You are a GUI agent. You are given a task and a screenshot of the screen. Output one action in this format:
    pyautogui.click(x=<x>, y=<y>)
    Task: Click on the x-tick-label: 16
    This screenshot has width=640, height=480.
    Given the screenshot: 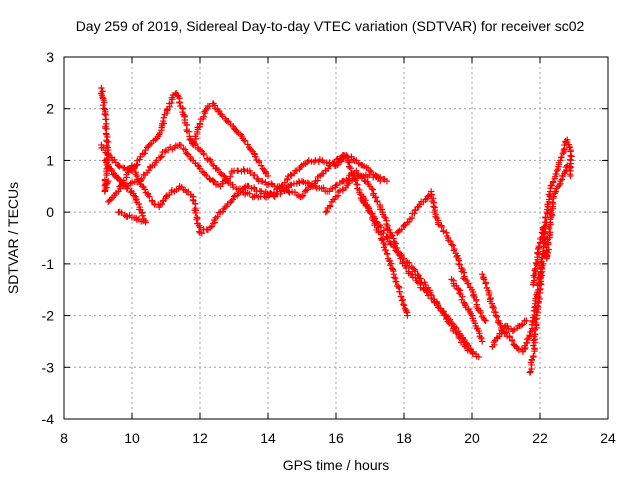 What is the action you would take?
    pyautogui.click(x=336, y=438)
    